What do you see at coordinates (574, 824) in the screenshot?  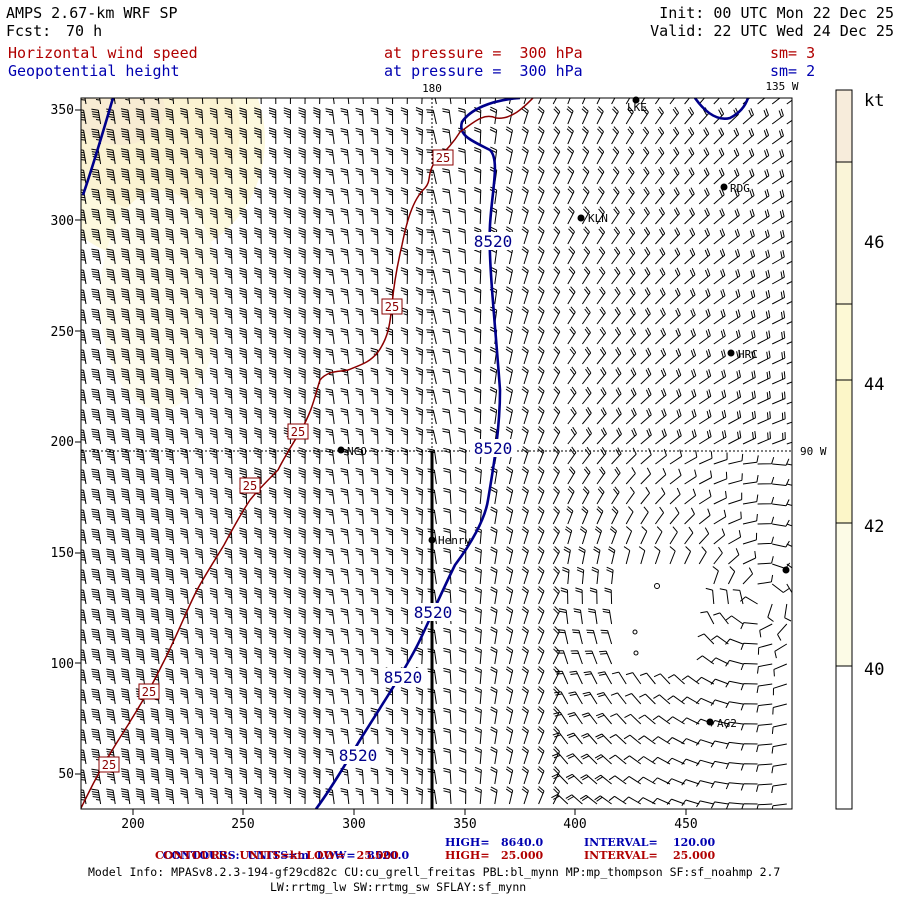 I see `x-tick-label: 400` at bounding box center [574, 824].